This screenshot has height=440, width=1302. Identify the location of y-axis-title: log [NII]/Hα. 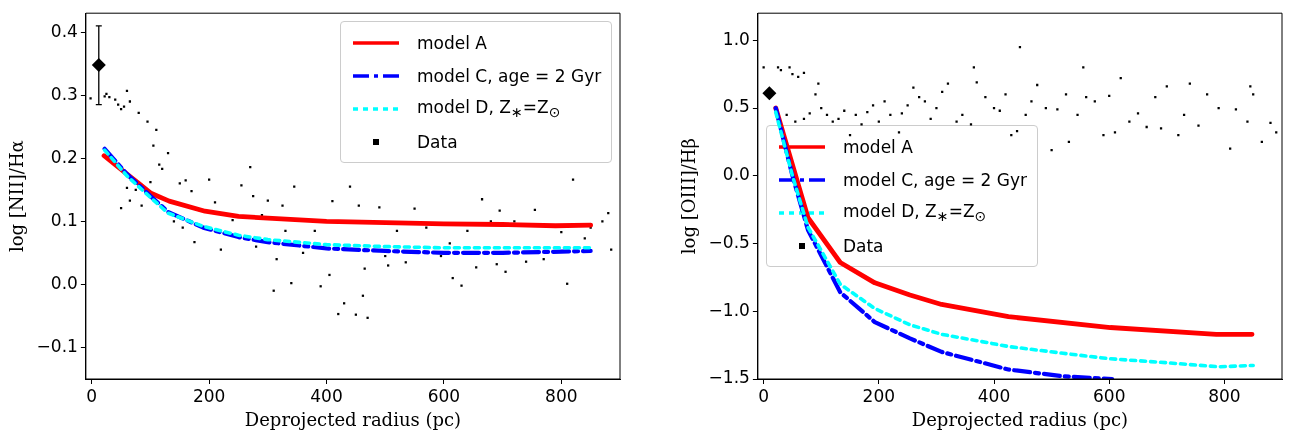
(17, 196).